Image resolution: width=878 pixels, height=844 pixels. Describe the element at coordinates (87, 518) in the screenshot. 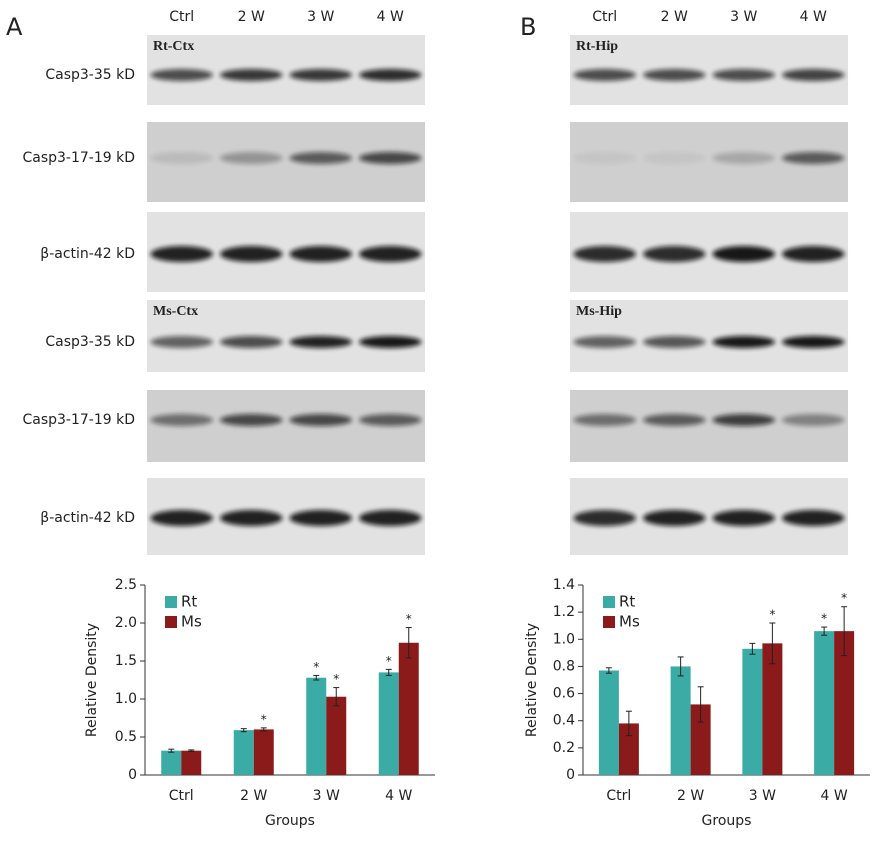

I see `blot-label: β-actin-42 kD` at that location.